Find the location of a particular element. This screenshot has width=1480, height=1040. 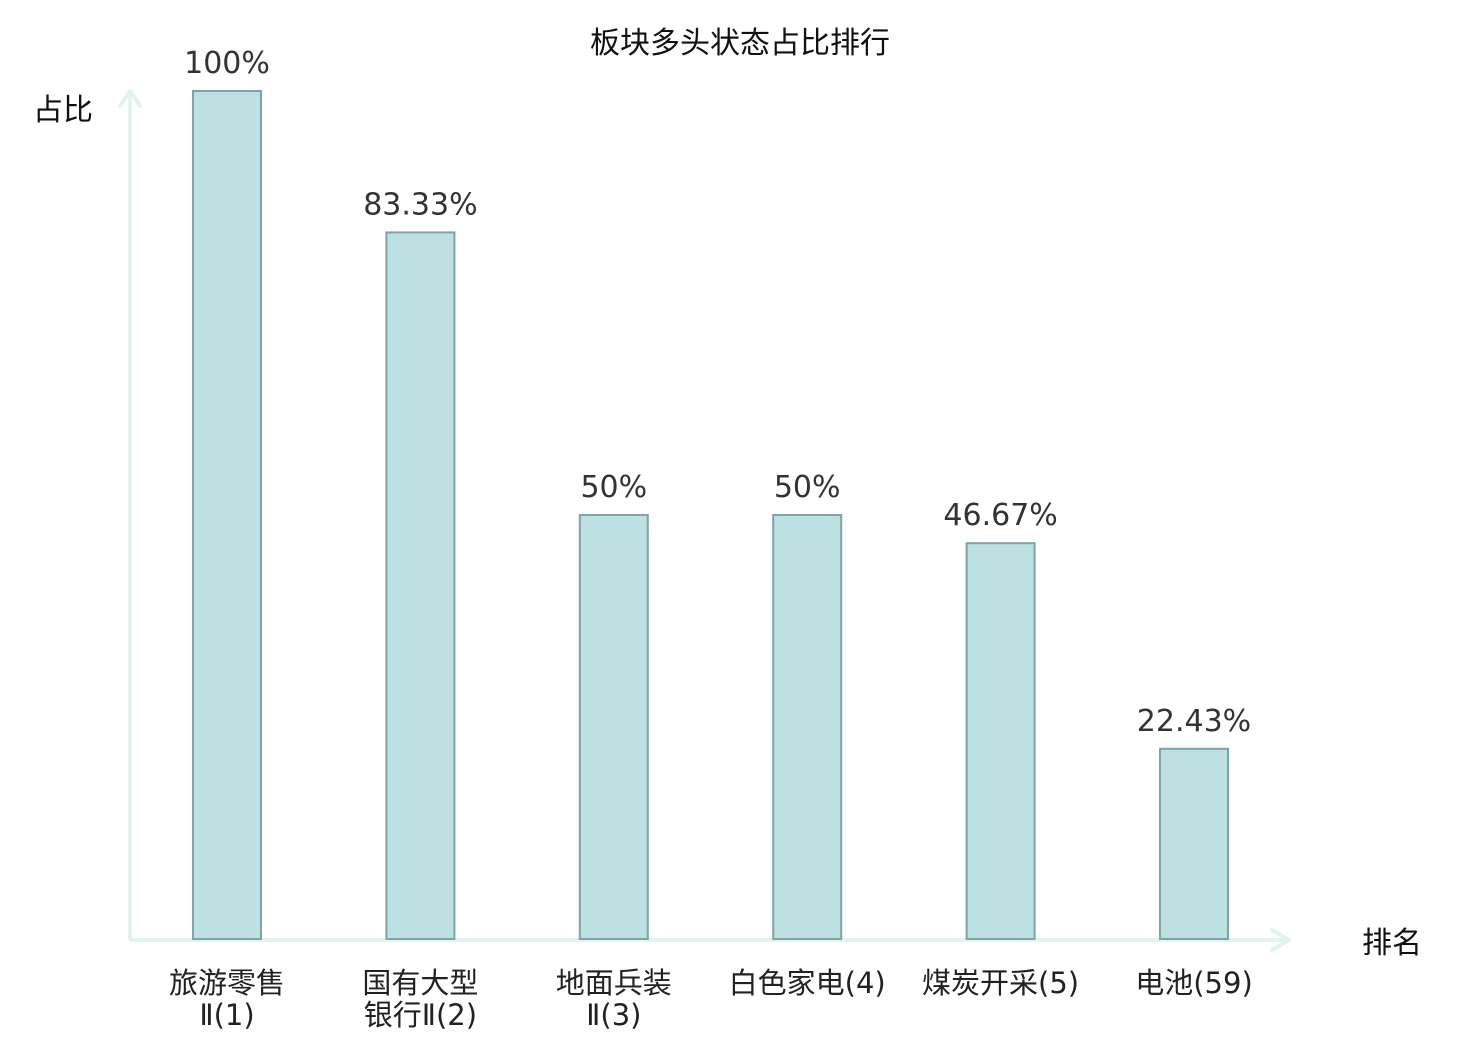

category-label-6: 电池(59) is located at coordinates (1194, 983).